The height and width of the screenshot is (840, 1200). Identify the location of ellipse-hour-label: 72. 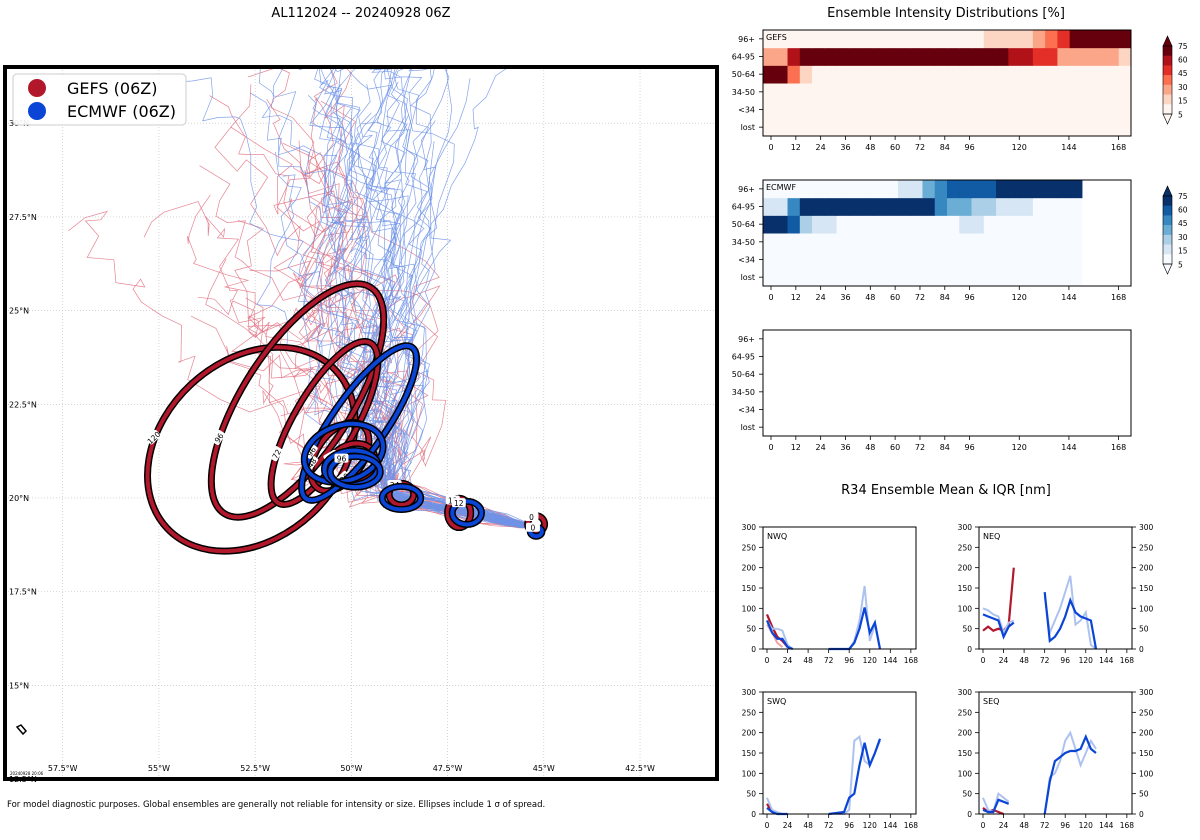
(277, 454).